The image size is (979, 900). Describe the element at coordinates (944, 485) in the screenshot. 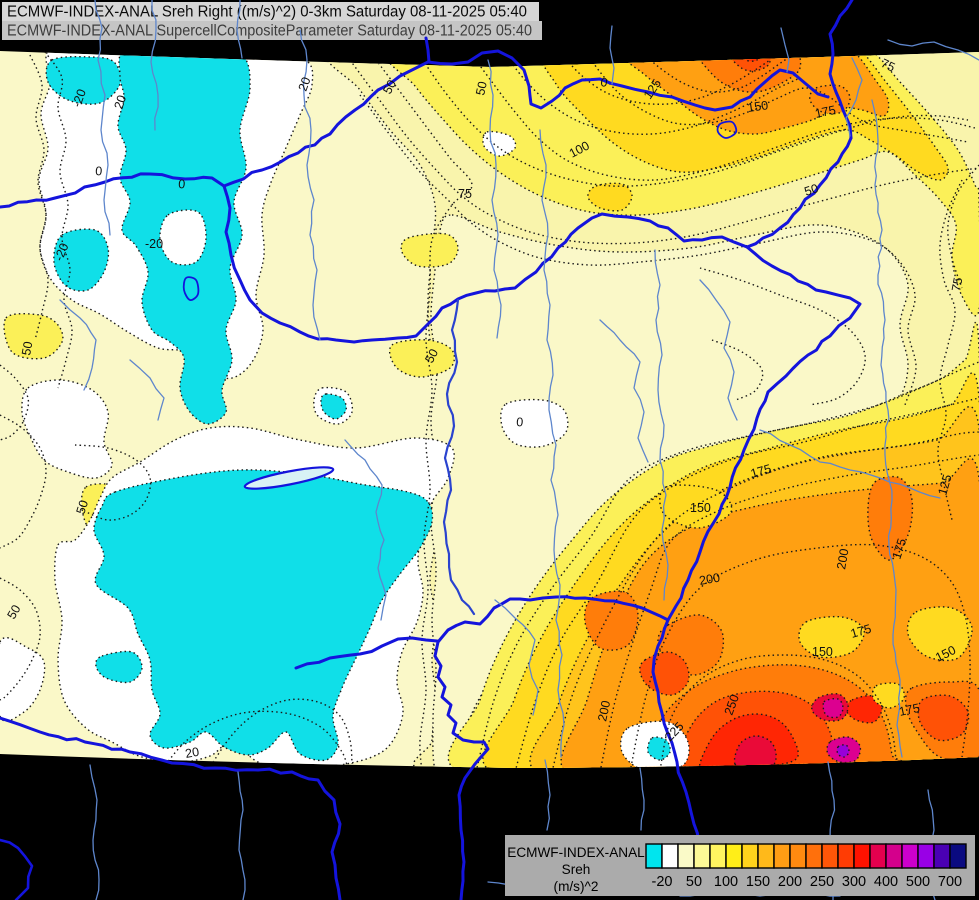

I see `svg-text: 125` at that location.